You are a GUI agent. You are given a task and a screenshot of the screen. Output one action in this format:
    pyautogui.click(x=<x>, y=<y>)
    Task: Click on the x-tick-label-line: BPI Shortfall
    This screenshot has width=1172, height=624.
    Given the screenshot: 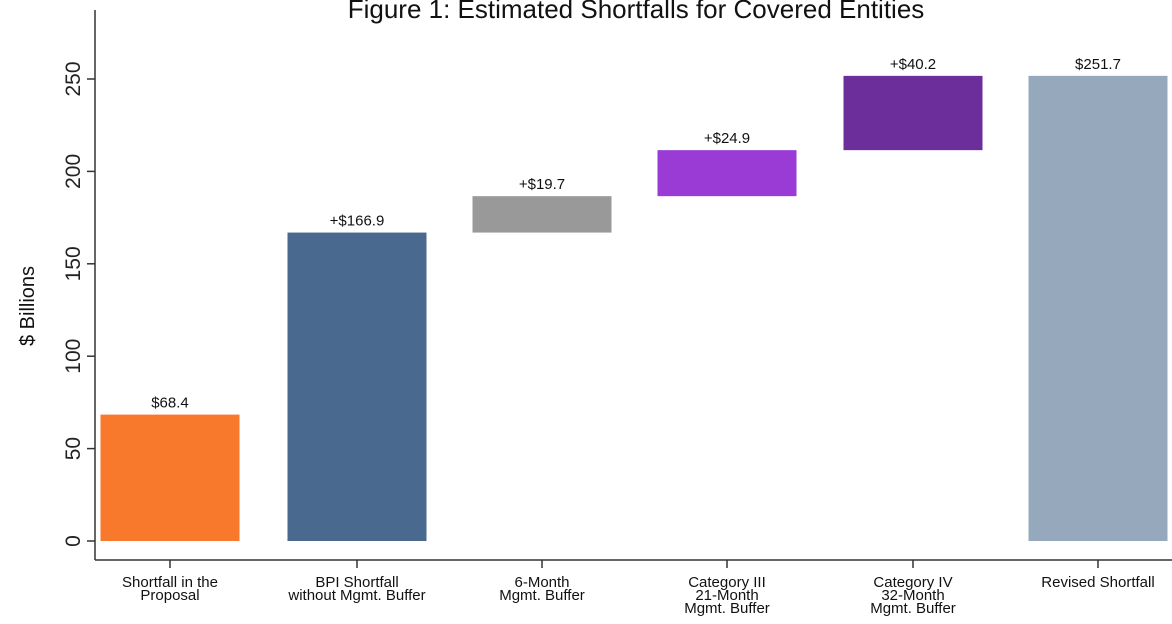 What is the action you would take?
    pyautogui.click(x=356, y=582)
    